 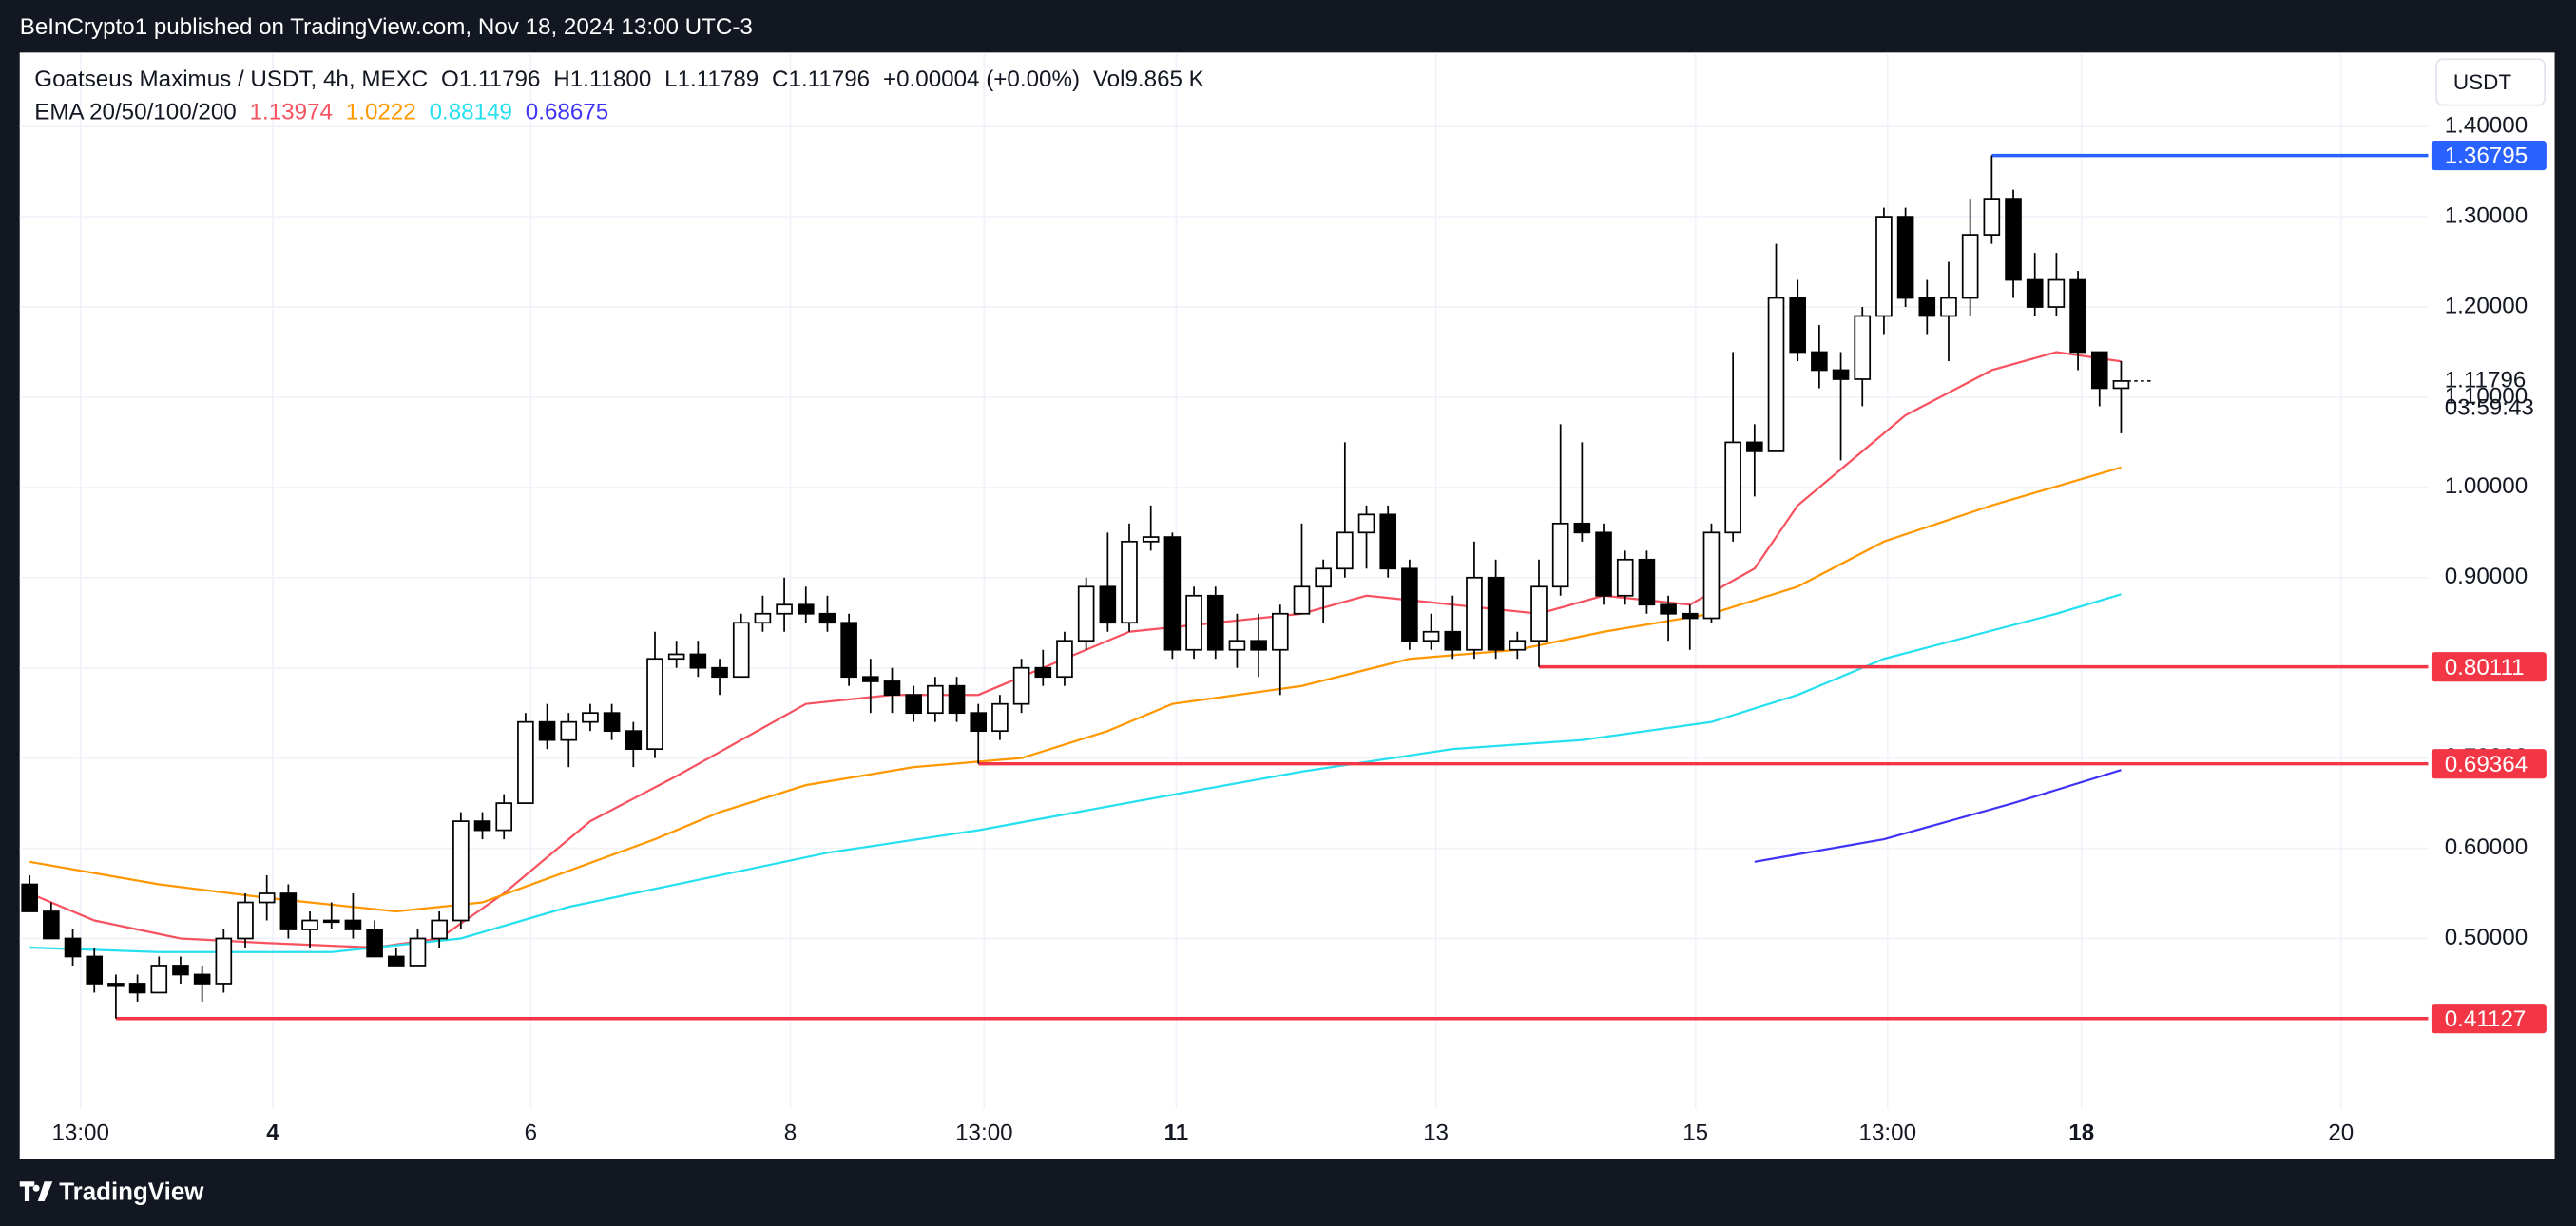 I want to click on countdown-label: 03:59:43, so click(x=2489, y=408).